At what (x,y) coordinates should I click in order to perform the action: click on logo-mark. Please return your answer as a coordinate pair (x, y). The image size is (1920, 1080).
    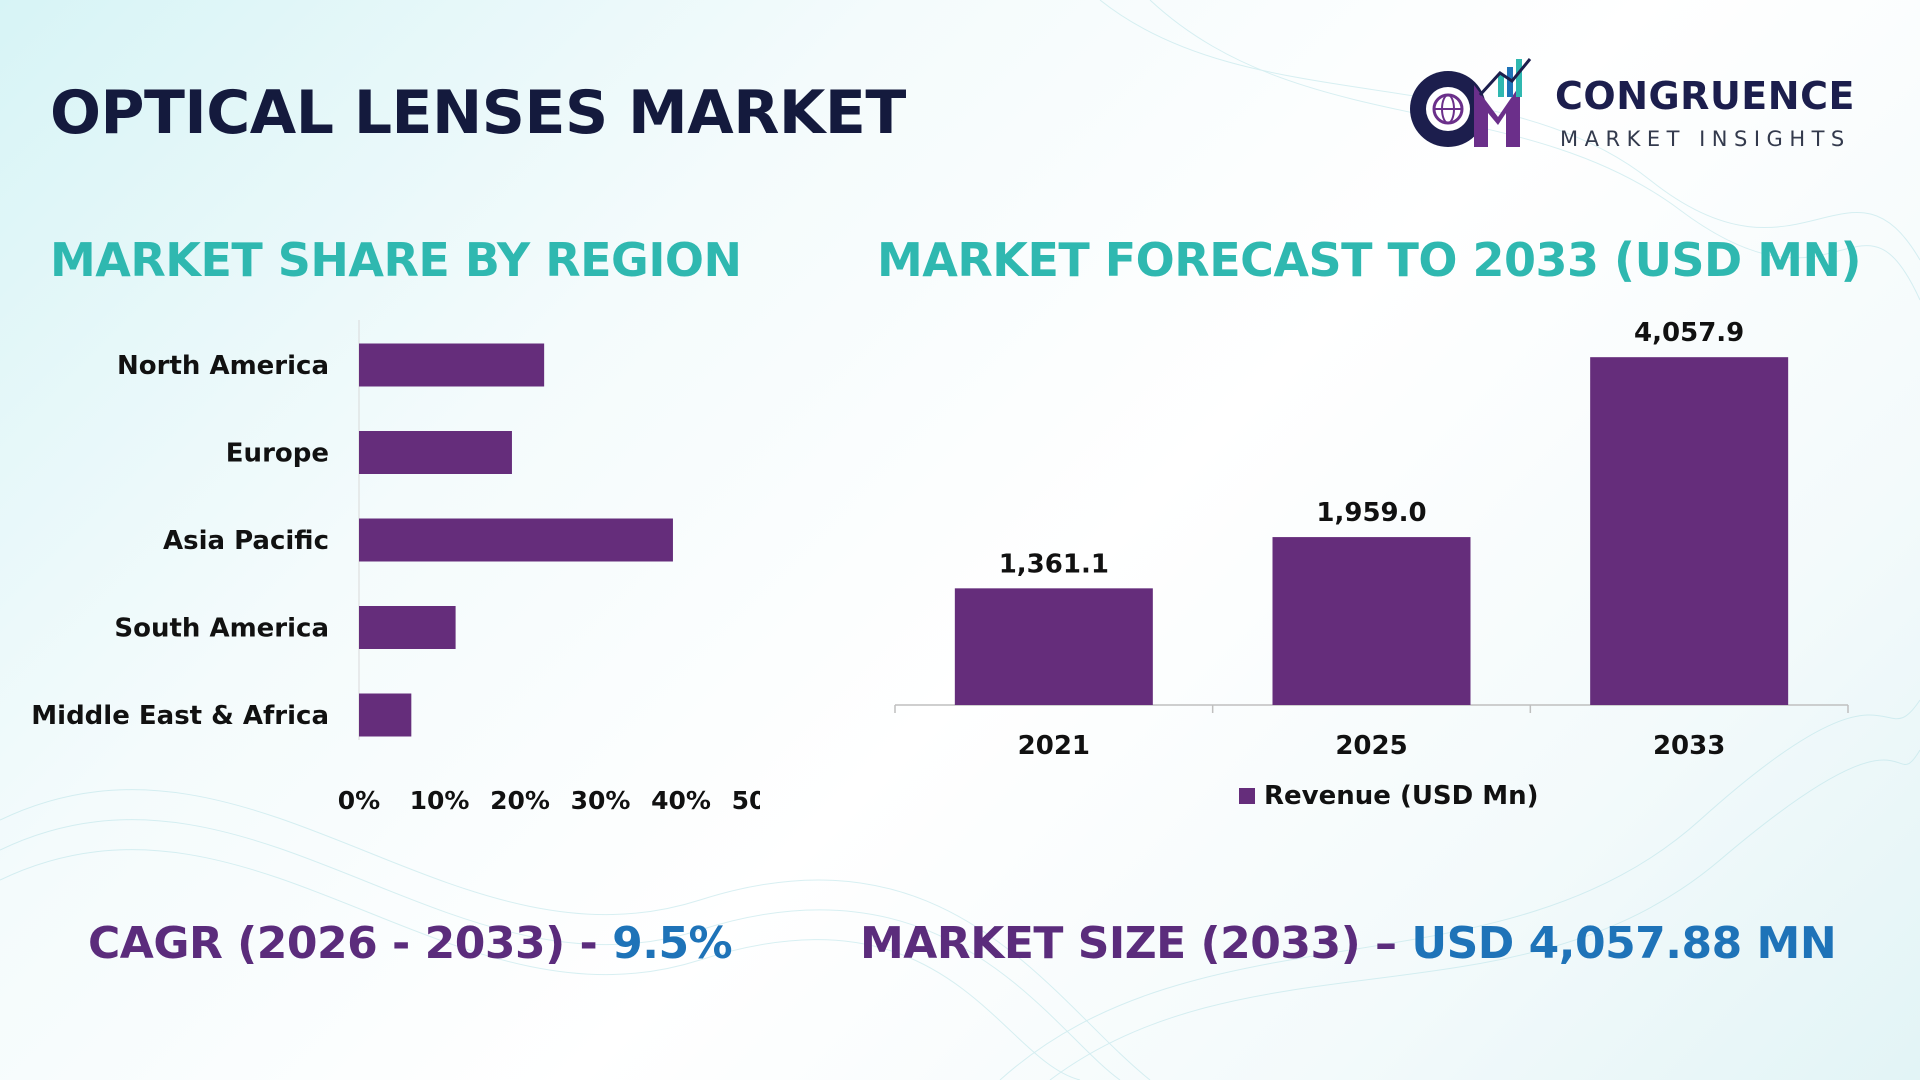
    Looking at the image, I should click on (1471, 102).